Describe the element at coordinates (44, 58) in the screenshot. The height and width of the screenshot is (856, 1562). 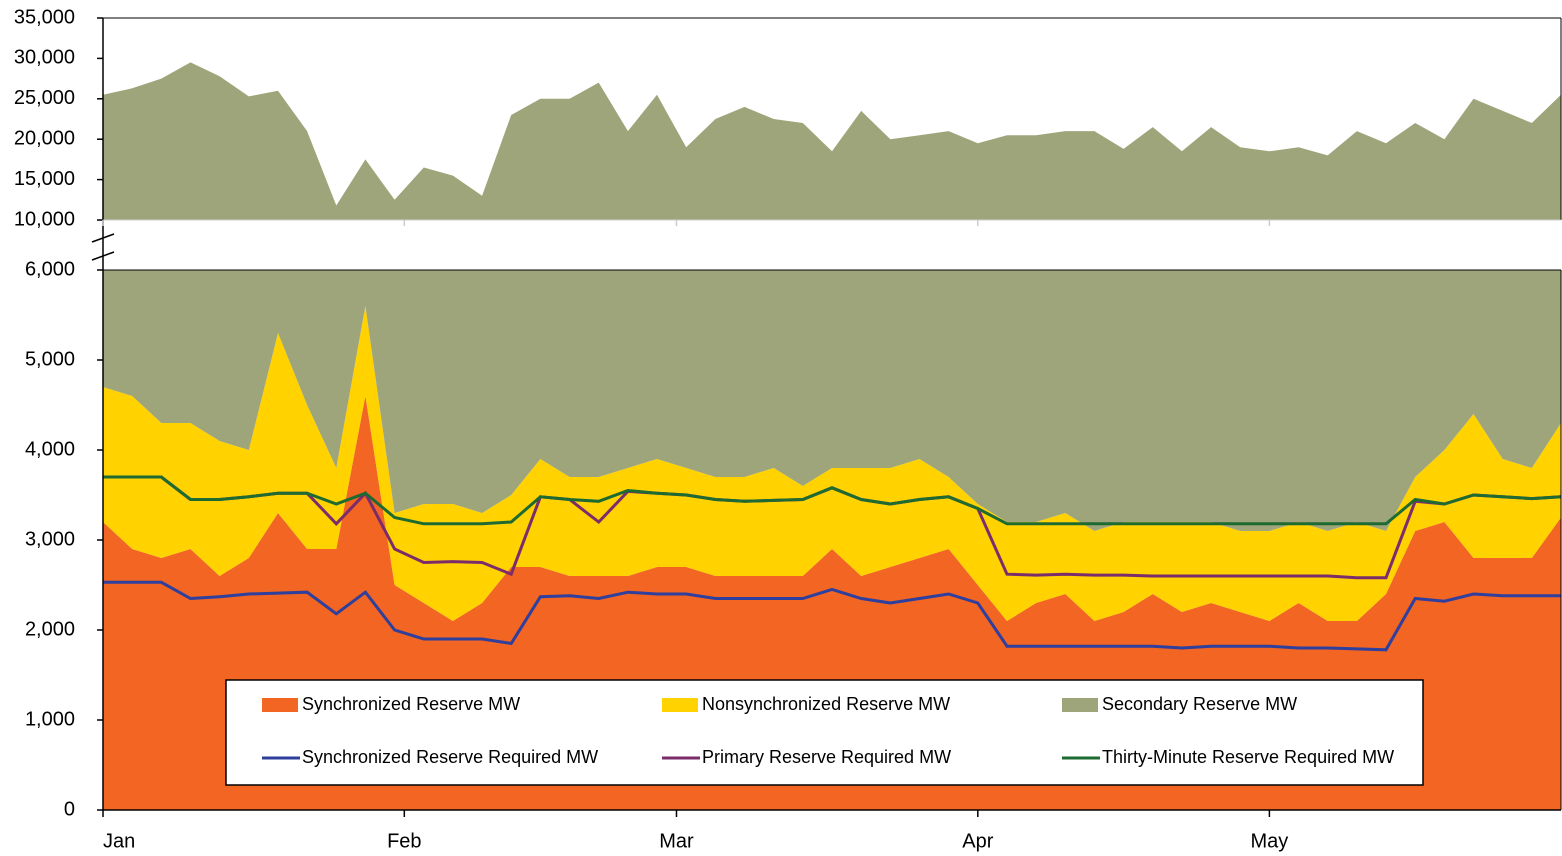
I see `y-tick-label: 30,000` at that location.